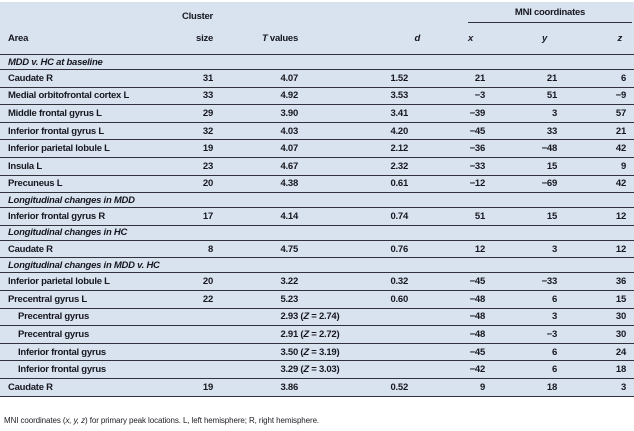 This screenshot has width=634, height=431. What do you see at coordinates (30, 78) in the screenshot?
I see `cell-area: Caudate R` at bounding box center [30, 78].